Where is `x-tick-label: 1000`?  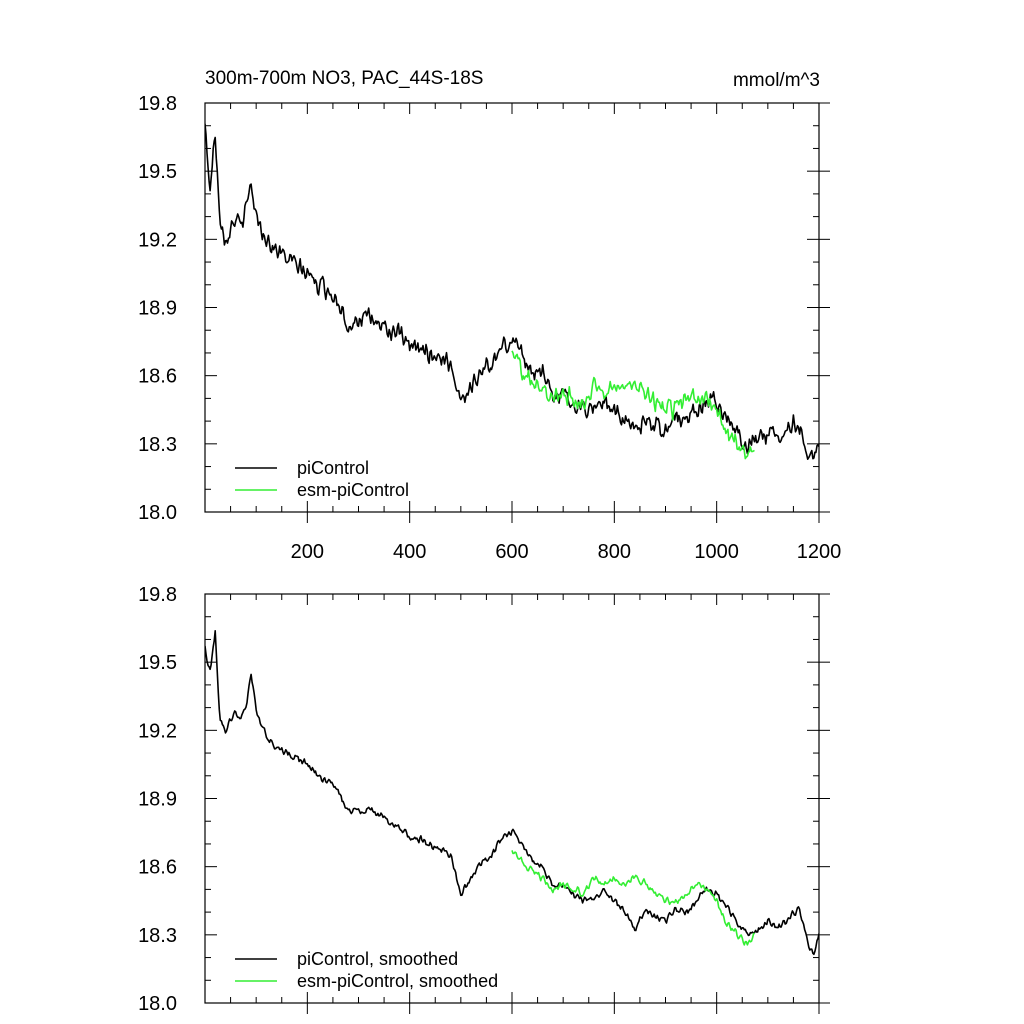
x-tick-label: 1000 is located at coordinates (716, 552).